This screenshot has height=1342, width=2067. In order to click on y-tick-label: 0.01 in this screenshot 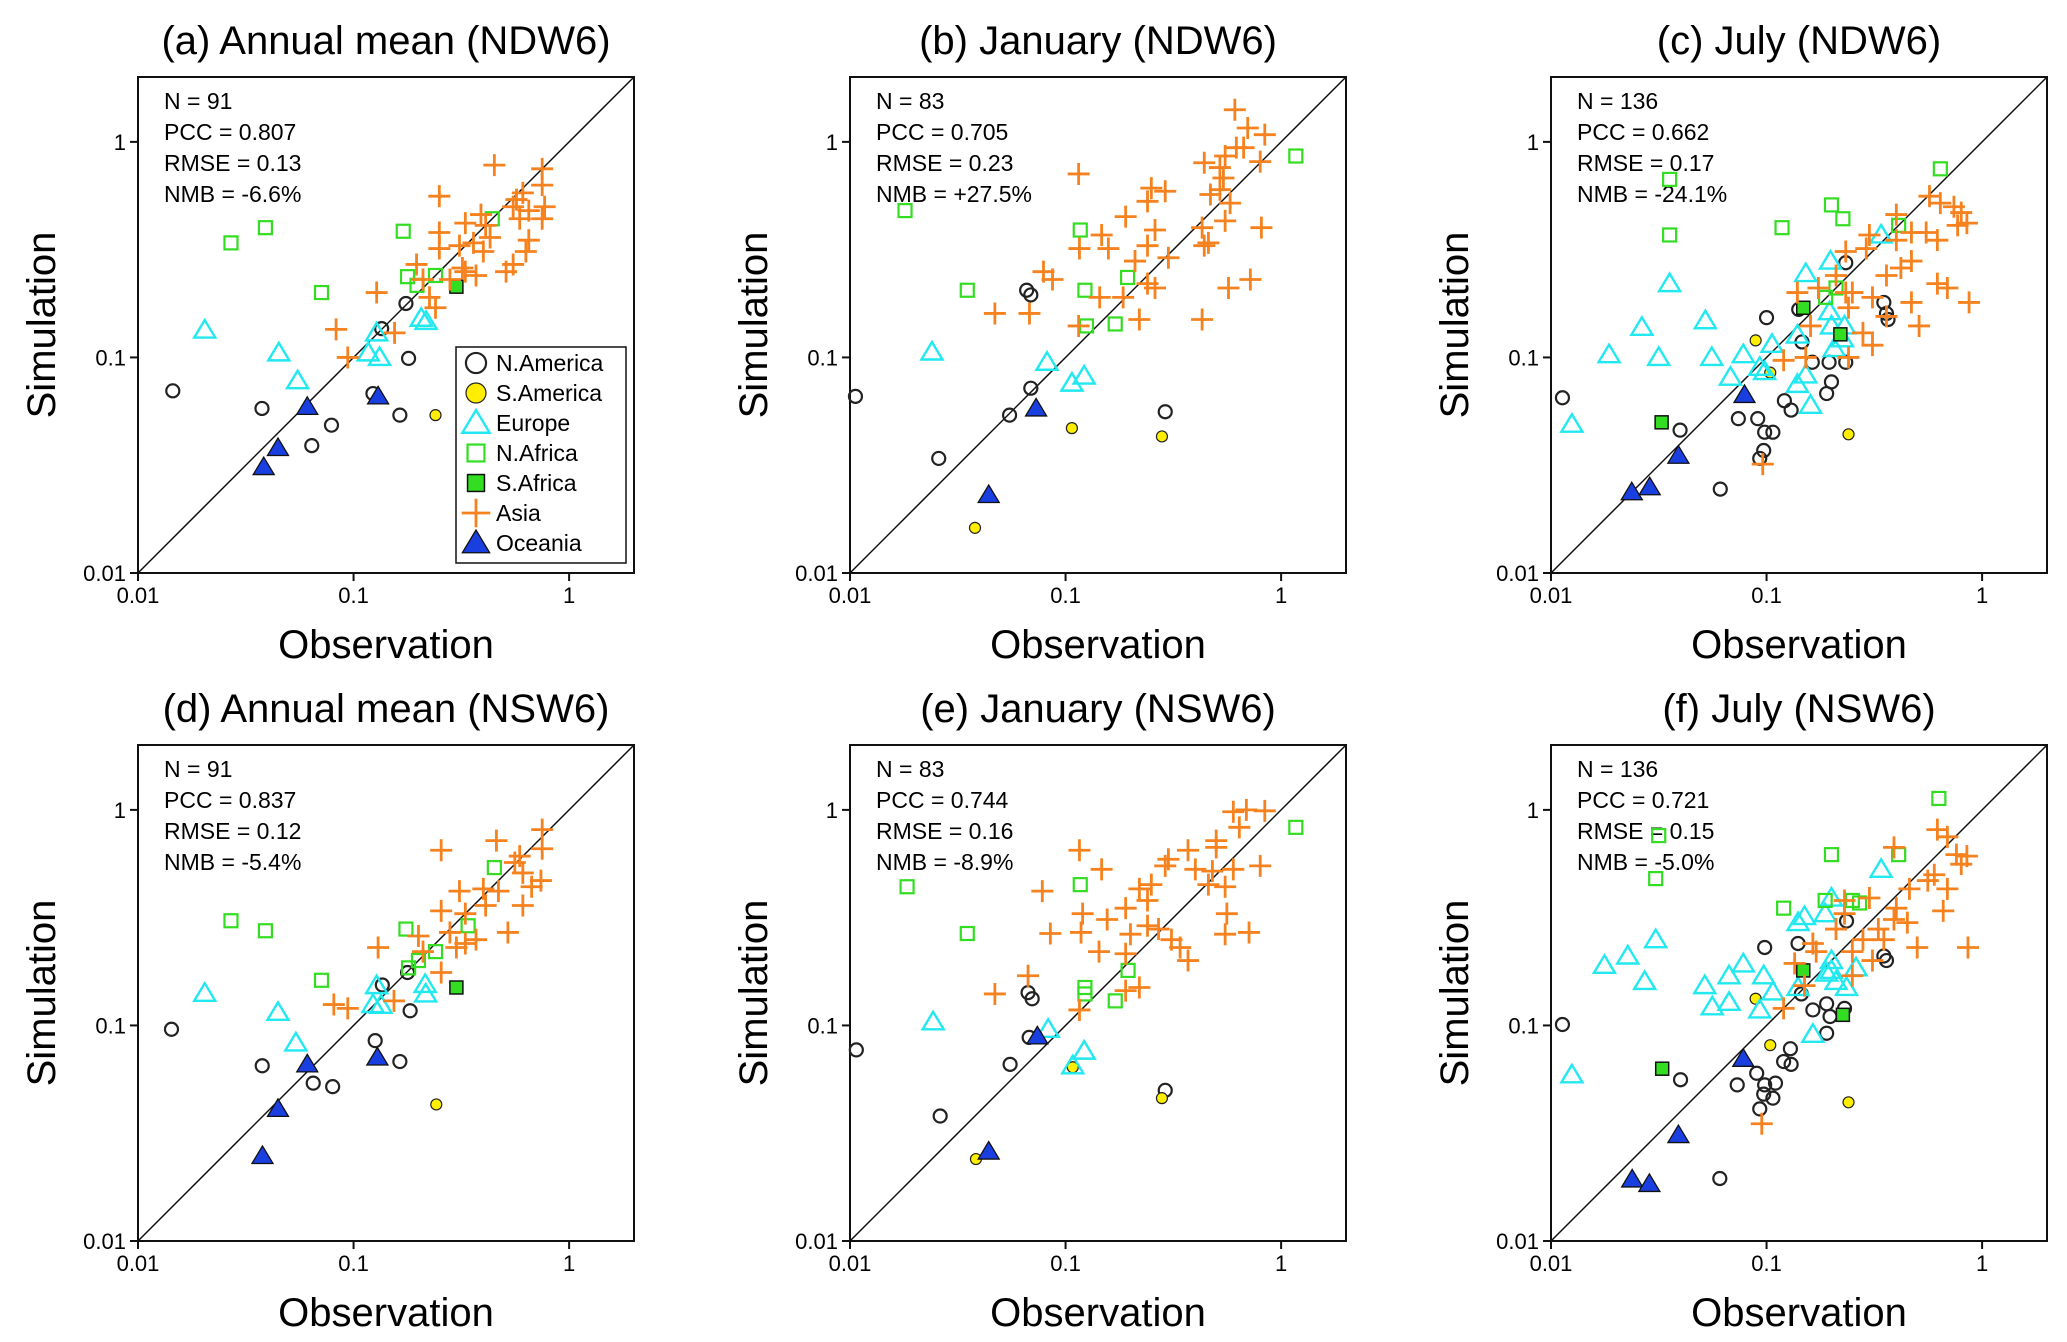, I will do `click(816, 1241)`.